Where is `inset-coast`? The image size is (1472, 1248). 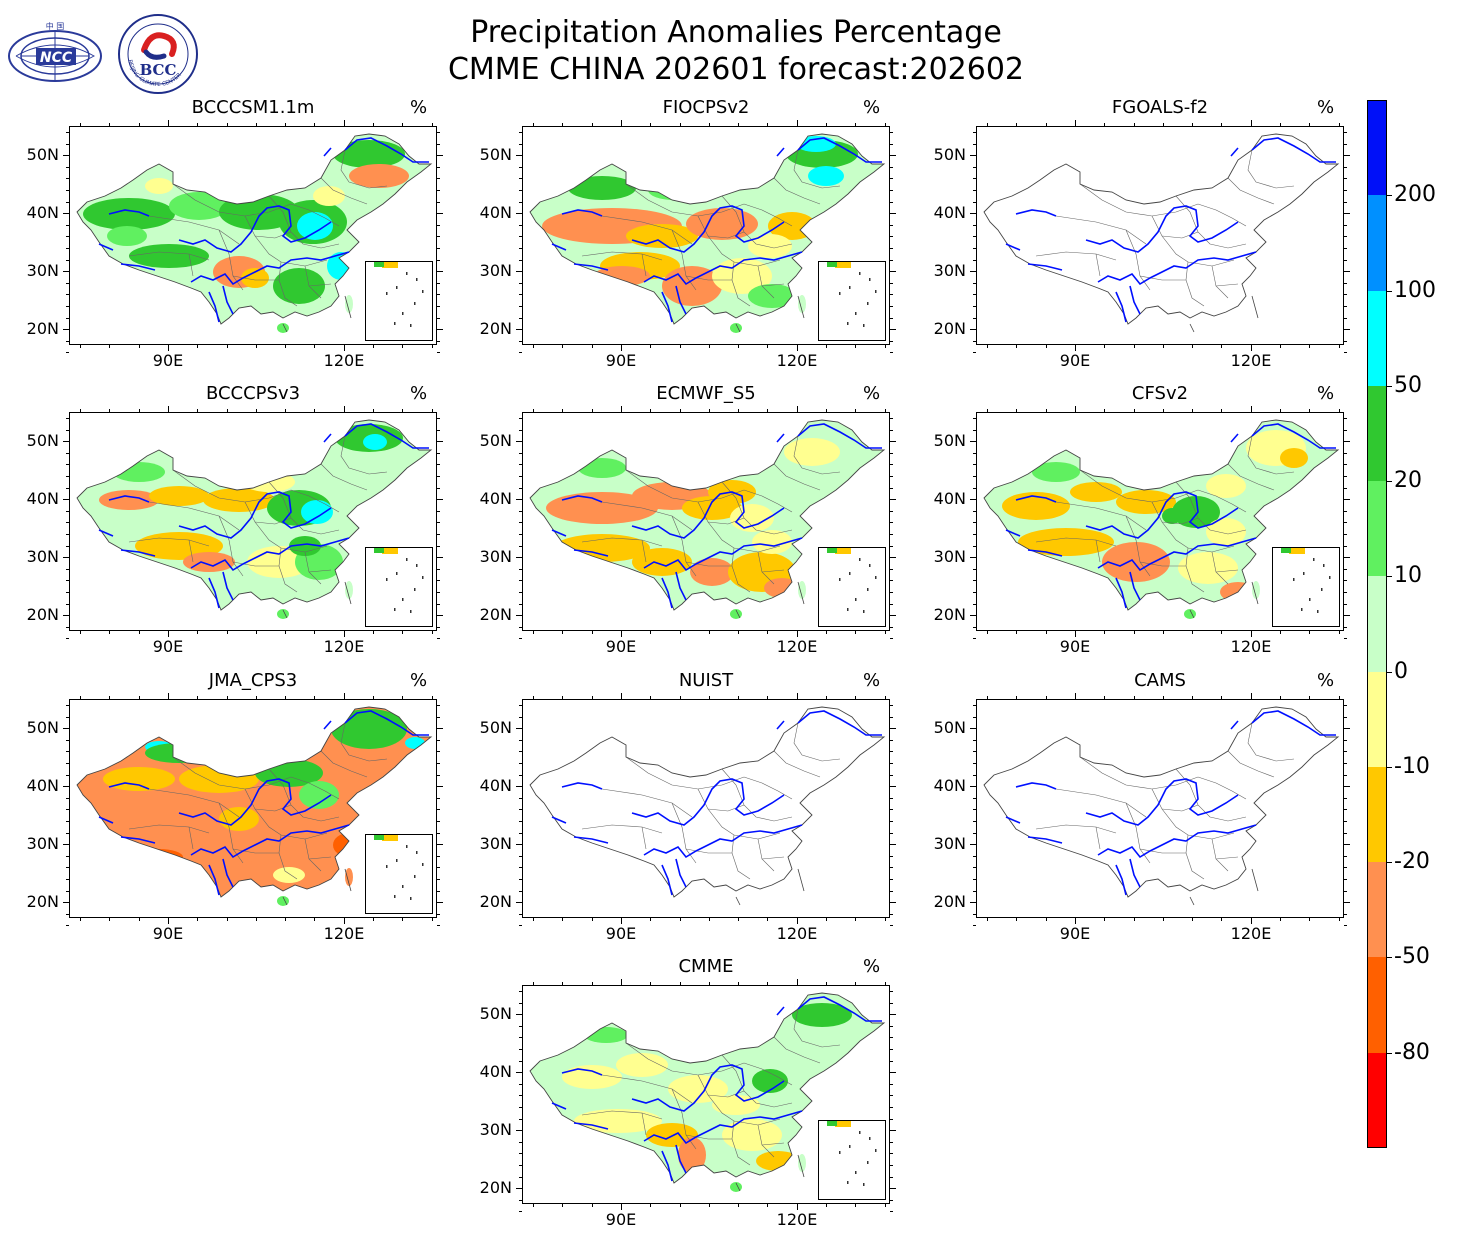
inset-coast is located at coordinates (843, 1124).